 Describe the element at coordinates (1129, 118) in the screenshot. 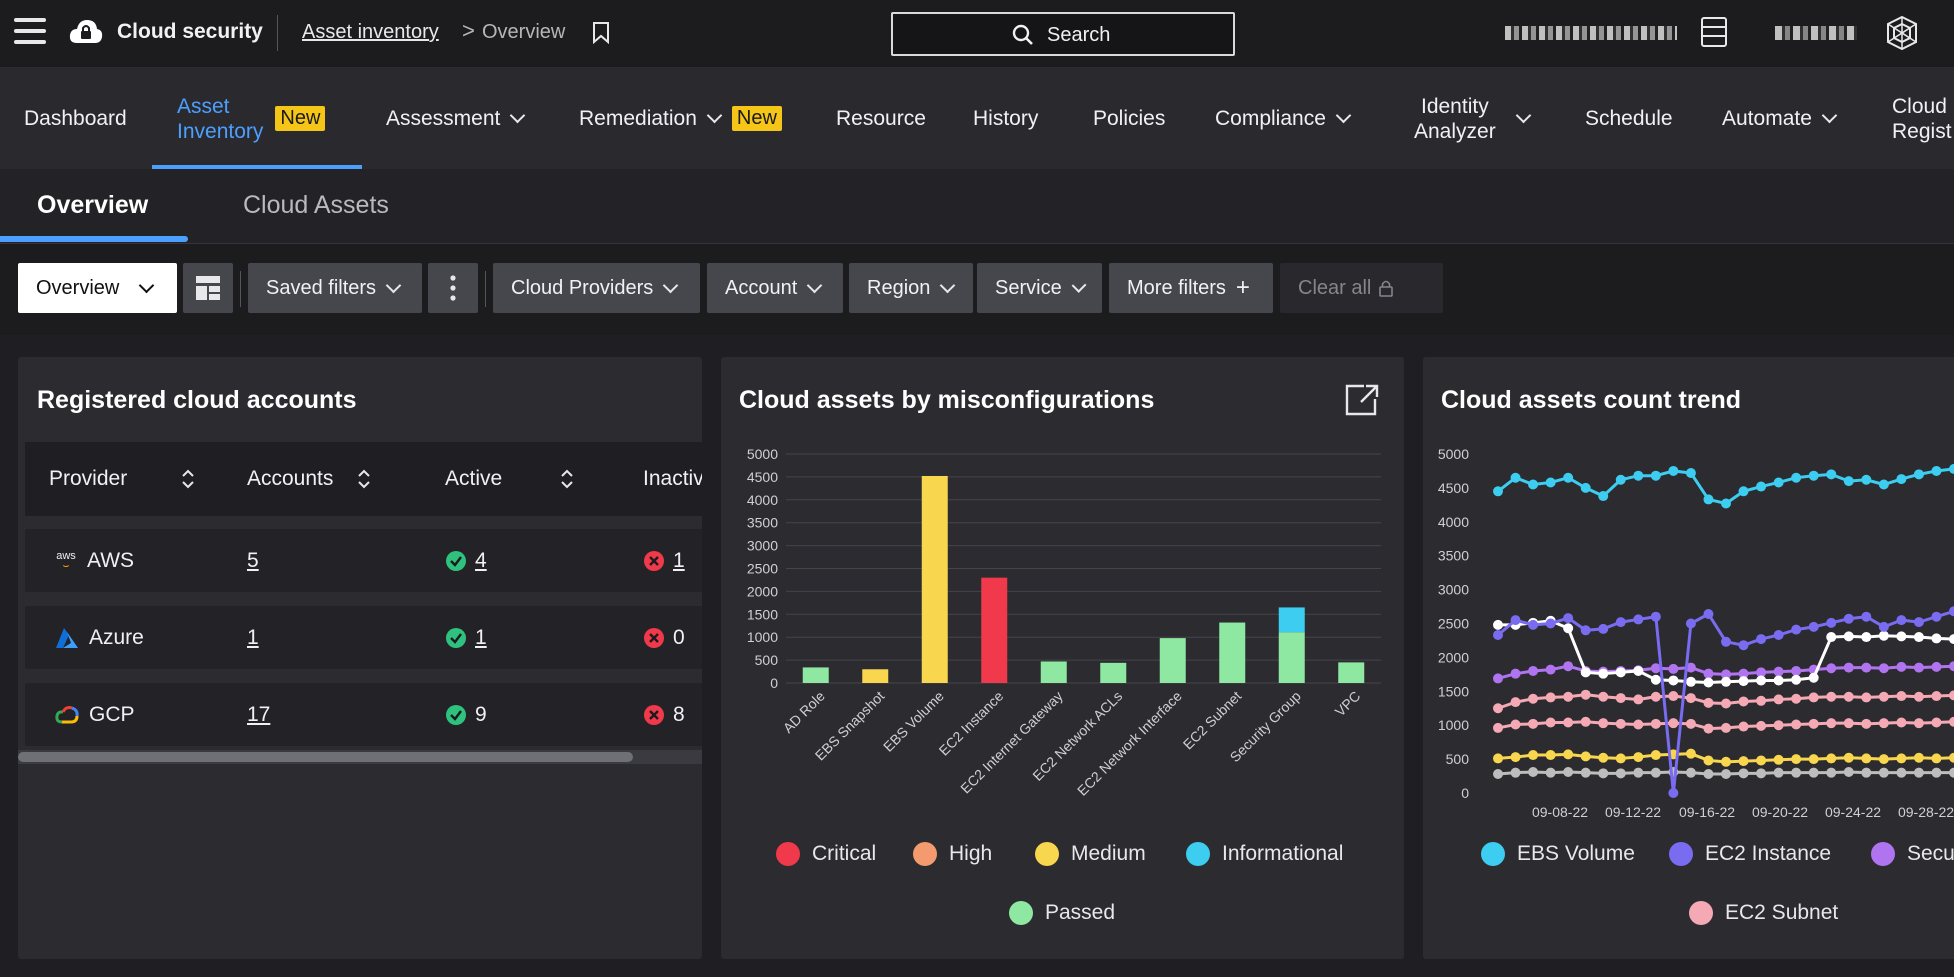

I see `nav-policies: Policies` at that location.